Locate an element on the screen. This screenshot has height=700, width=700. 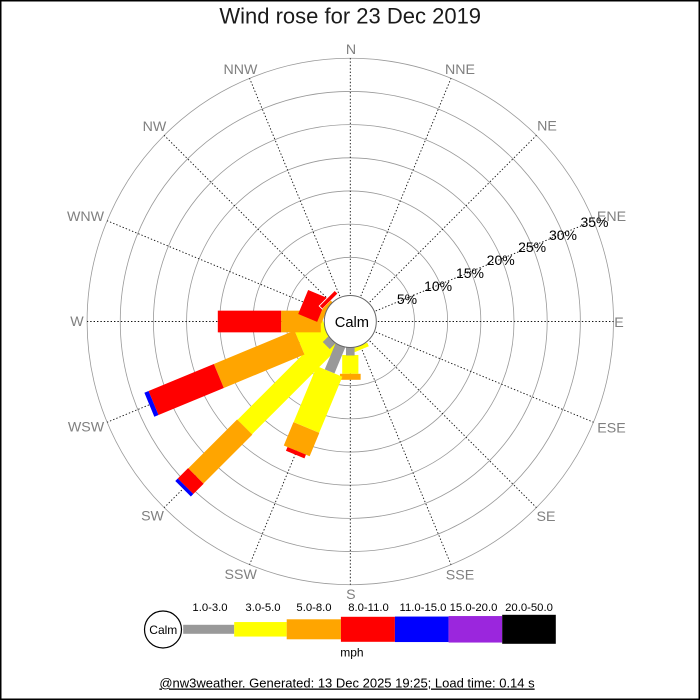
svg-text: 15.0-20.0 is located at coordinates (474, 608).